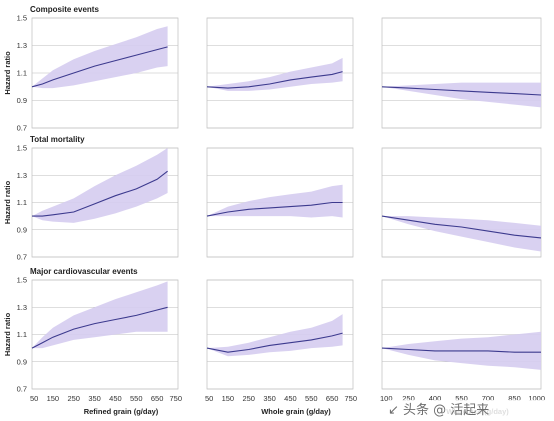 The width and height of the screenshot is (554, 421). I want to click on panel-r1-c1, so click(105, 73).